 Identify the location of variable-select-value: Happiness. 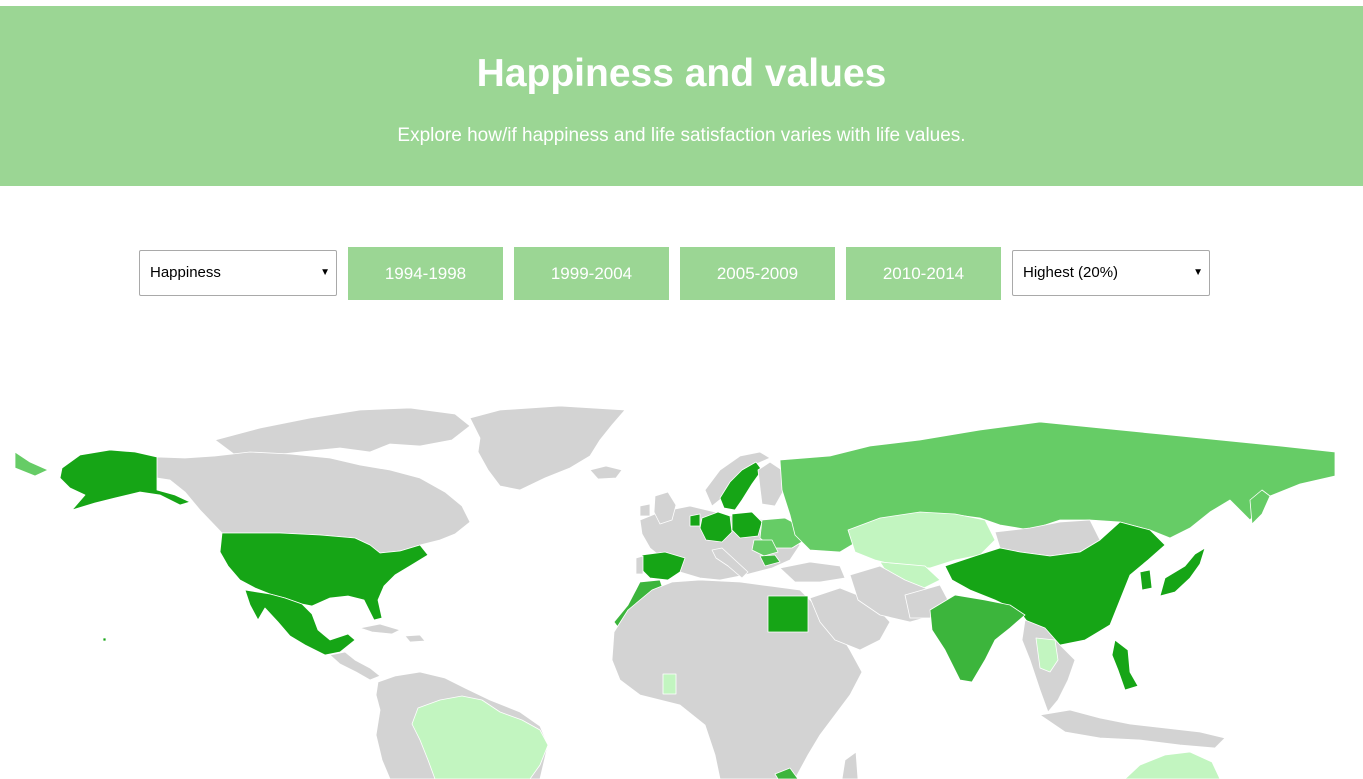
(185, 272).